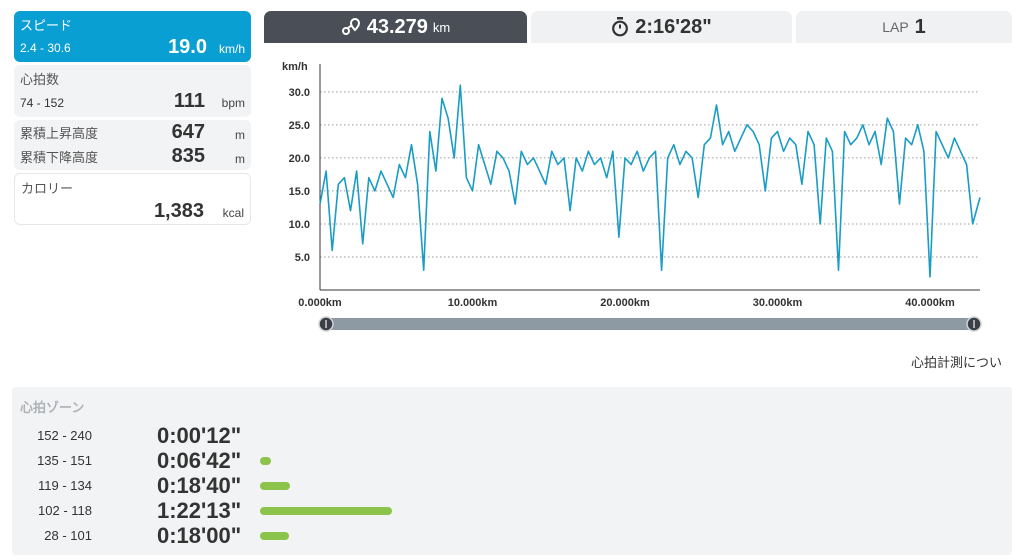 The image size is (1012, 560). What do you see at coordinates (199, 485) in the screenshot?
I see `zone-time: 0:18'40"` at bounding box center [199, 485].